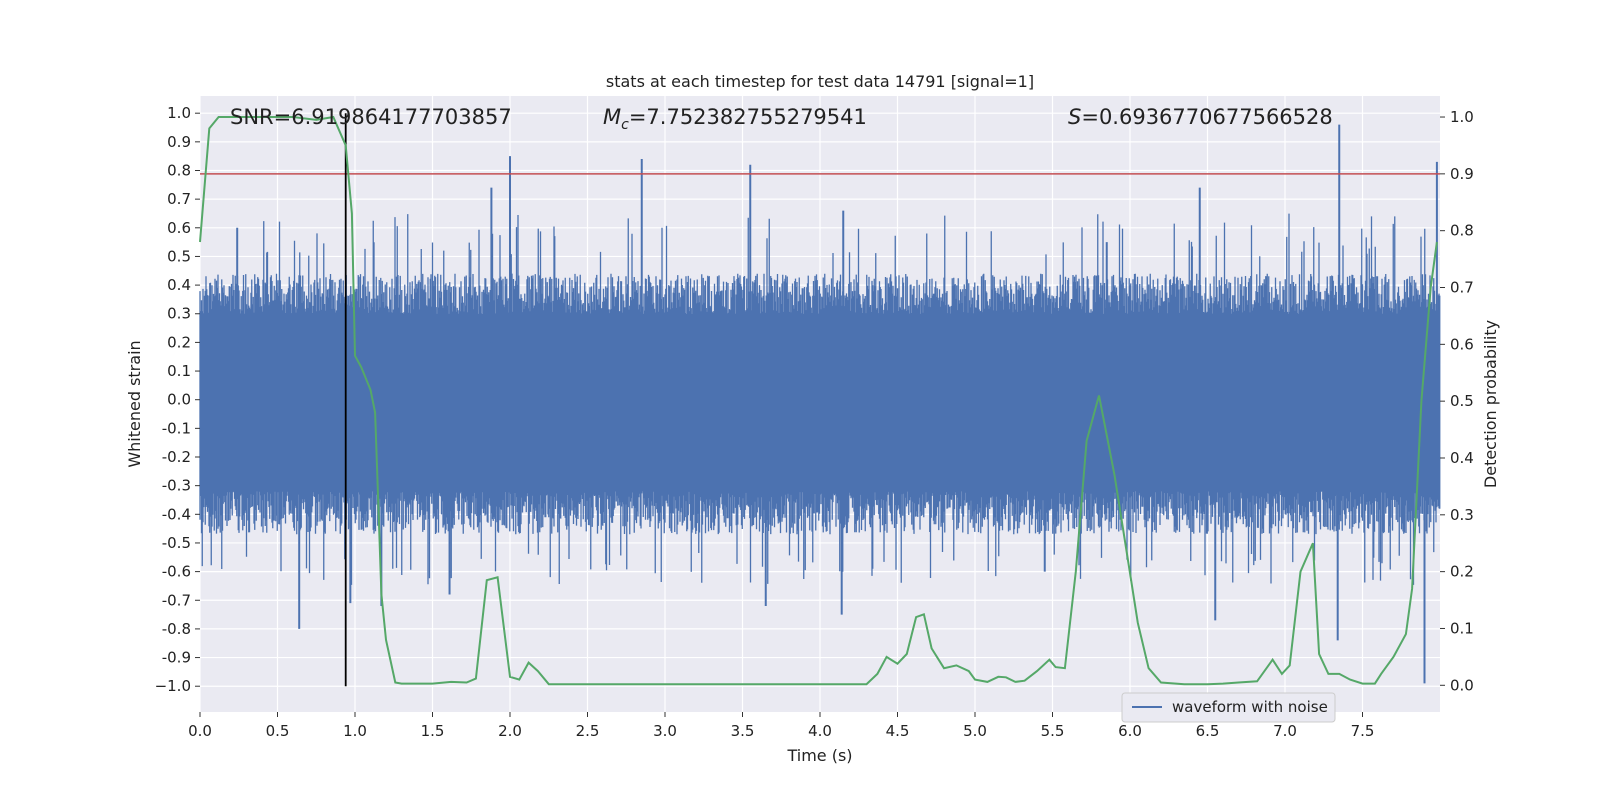  I want to click on y-left-tick-label: 0.2, so click(179, 342).